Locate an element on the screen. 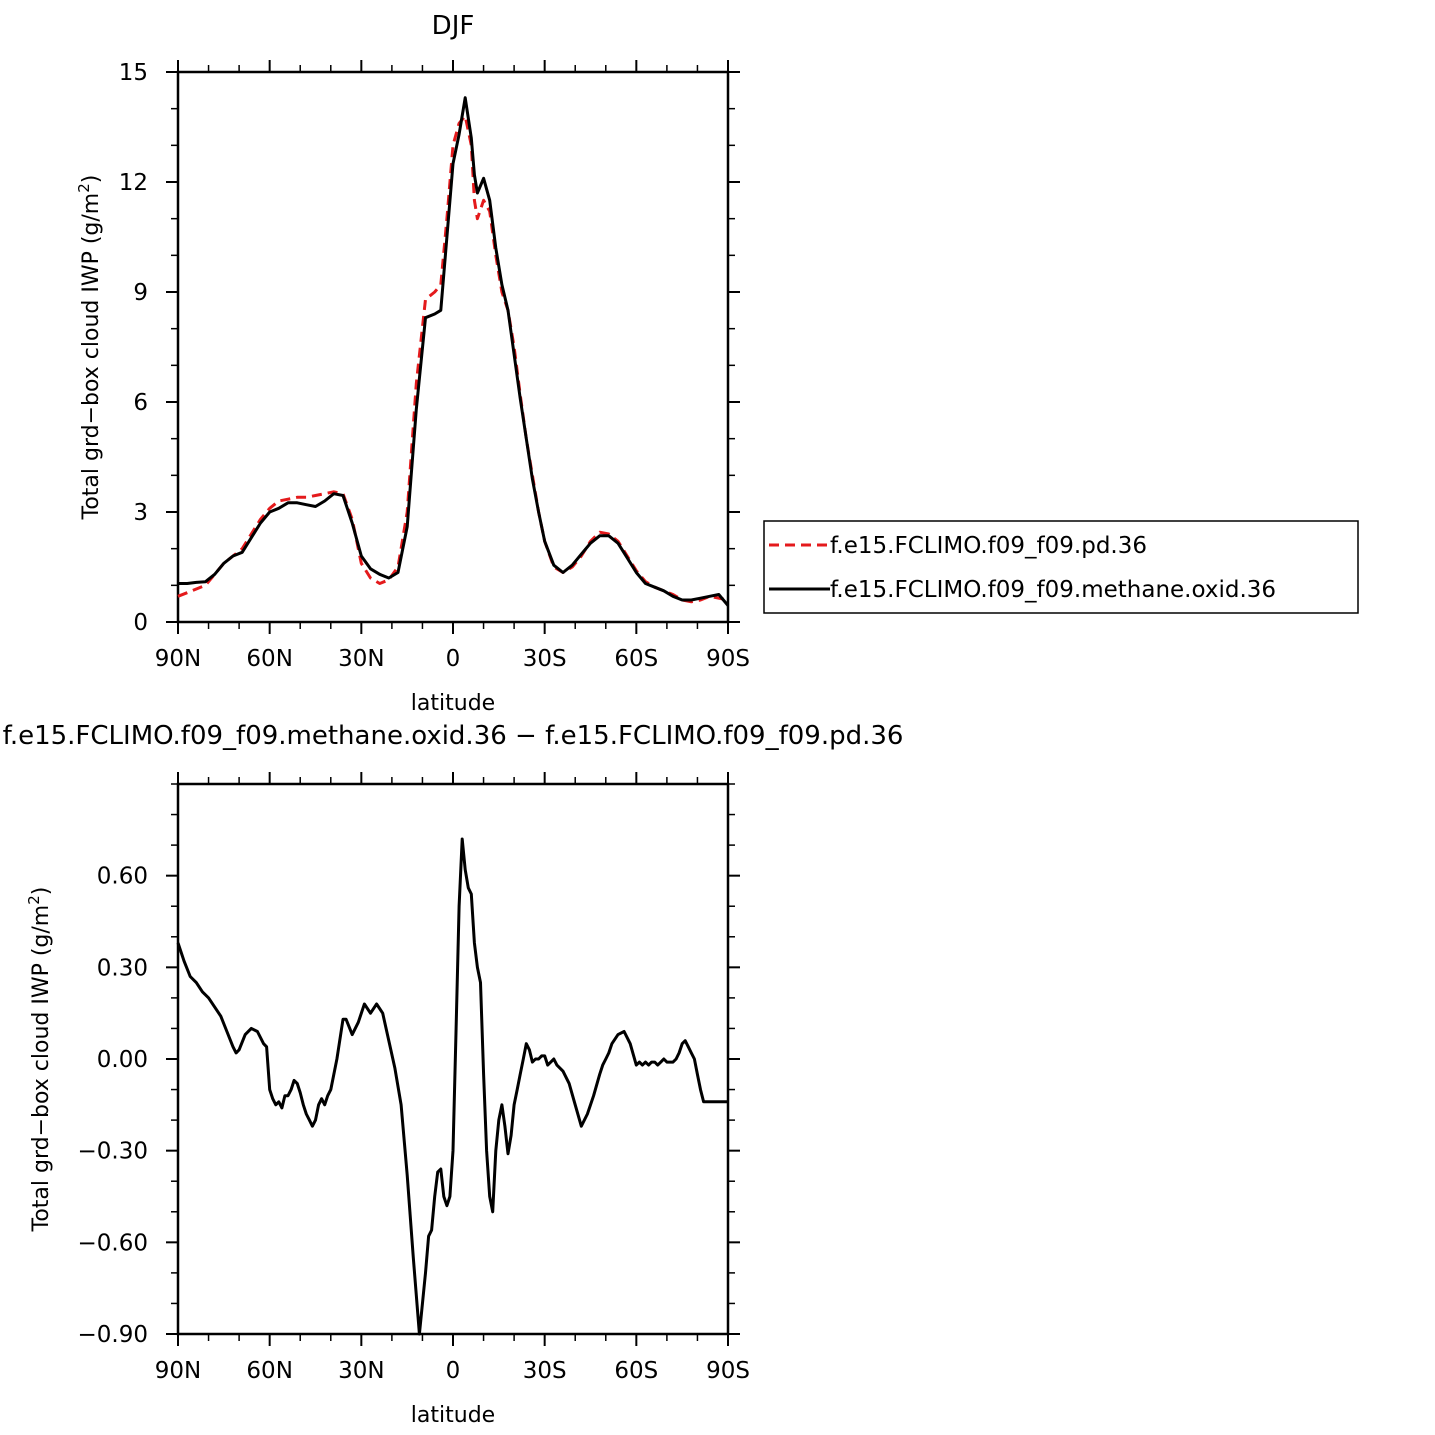 This screenshot has width=1435, height=1435. legend-box is located at coordinates (1061, 567).